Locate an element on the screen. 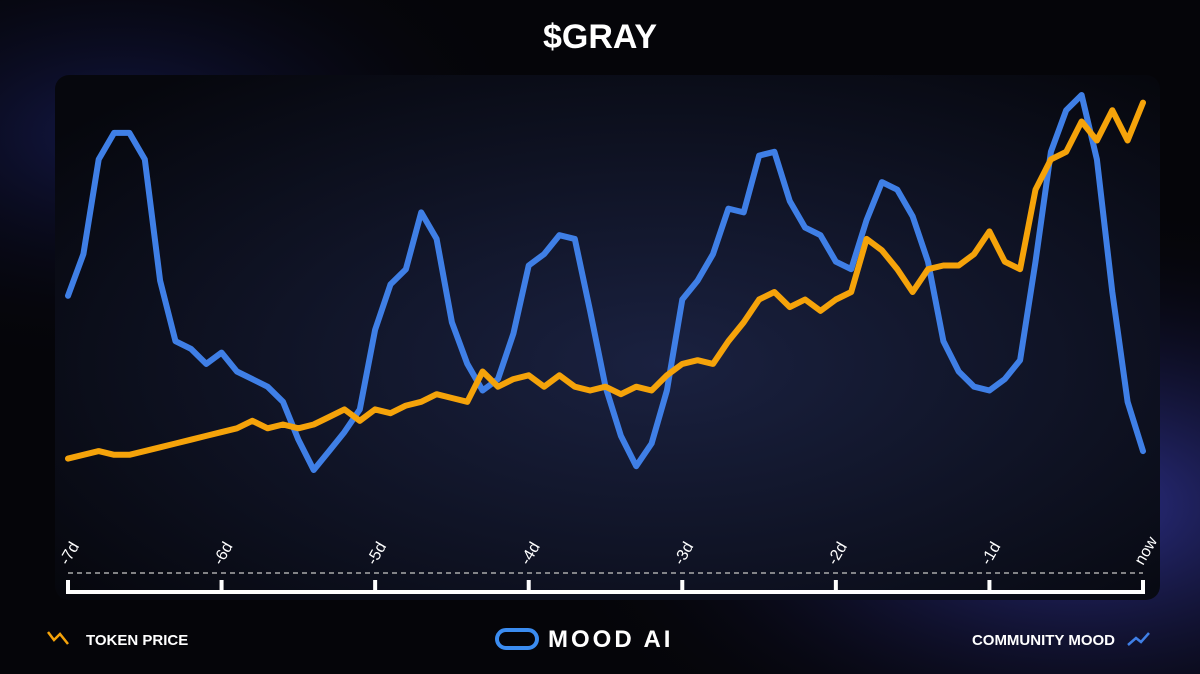 The height and width of the screenshot is (674, 1200). logo-icon is located at coordinates (517, 639).